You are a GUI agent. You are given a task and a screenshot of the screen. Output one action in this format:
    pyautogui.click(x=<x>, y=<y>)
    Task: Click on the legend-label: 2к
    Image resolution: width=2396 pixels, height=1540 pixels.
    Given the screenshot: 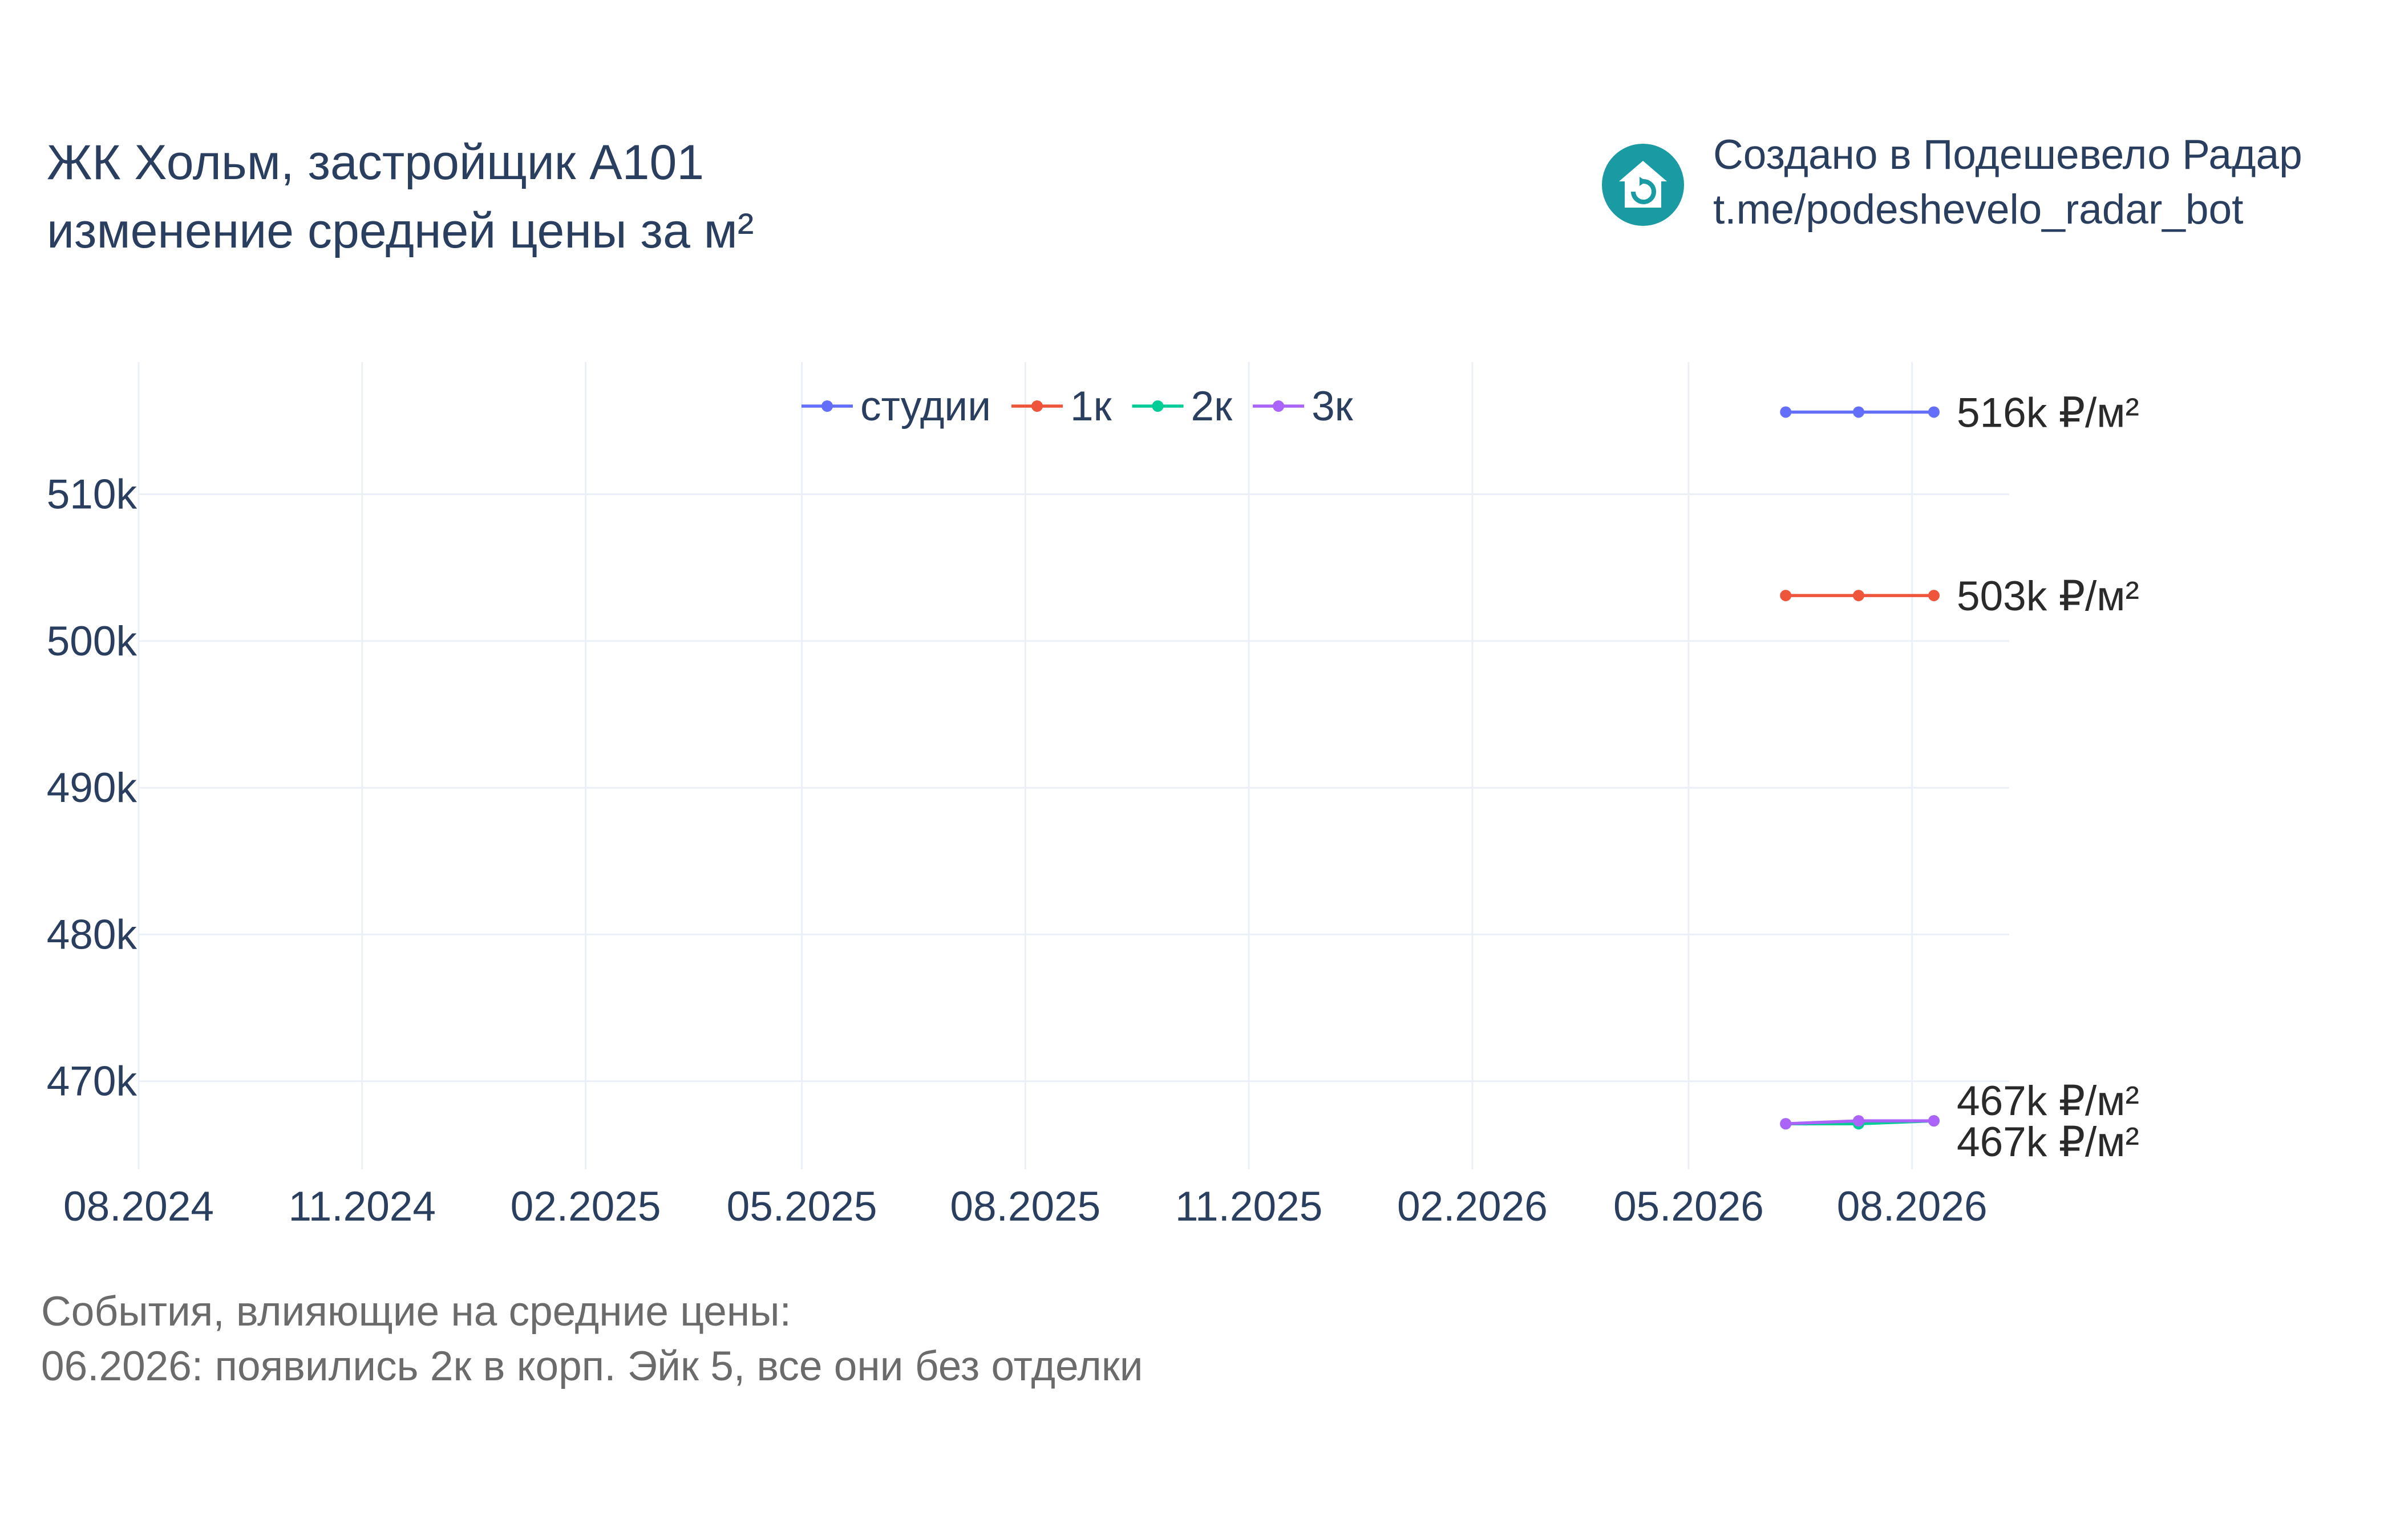 What is the action you would take?
    pyautogui.click(x=1212, y=406)
    